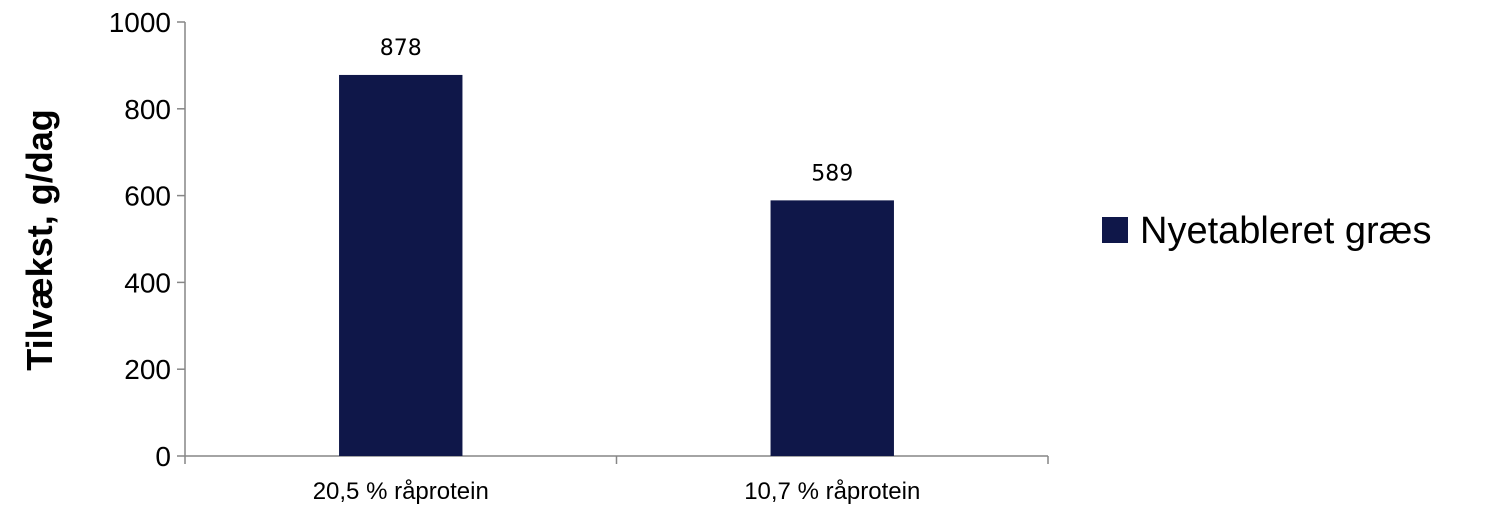 The width and height of the screenshot is (1512, 510). I want to click on y-axis: 0 200 400 600 800 1000, so click(147, 239).